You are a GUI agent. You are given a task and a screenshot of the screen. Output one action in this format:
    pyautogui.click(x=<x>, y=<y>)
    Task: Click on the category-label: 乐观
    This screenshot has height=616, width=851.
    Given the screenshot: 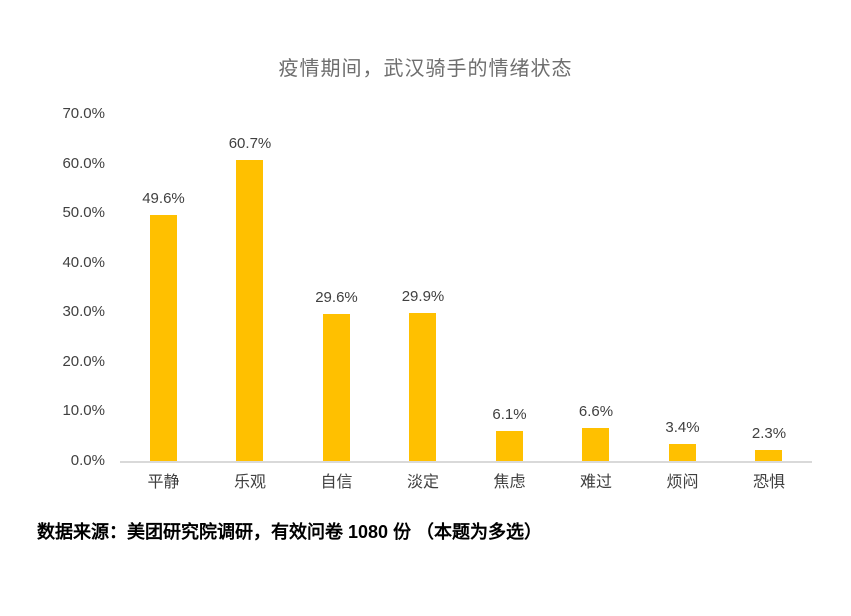 What is the action you would take?
    pyautogui.click(x=249, y=482)
    